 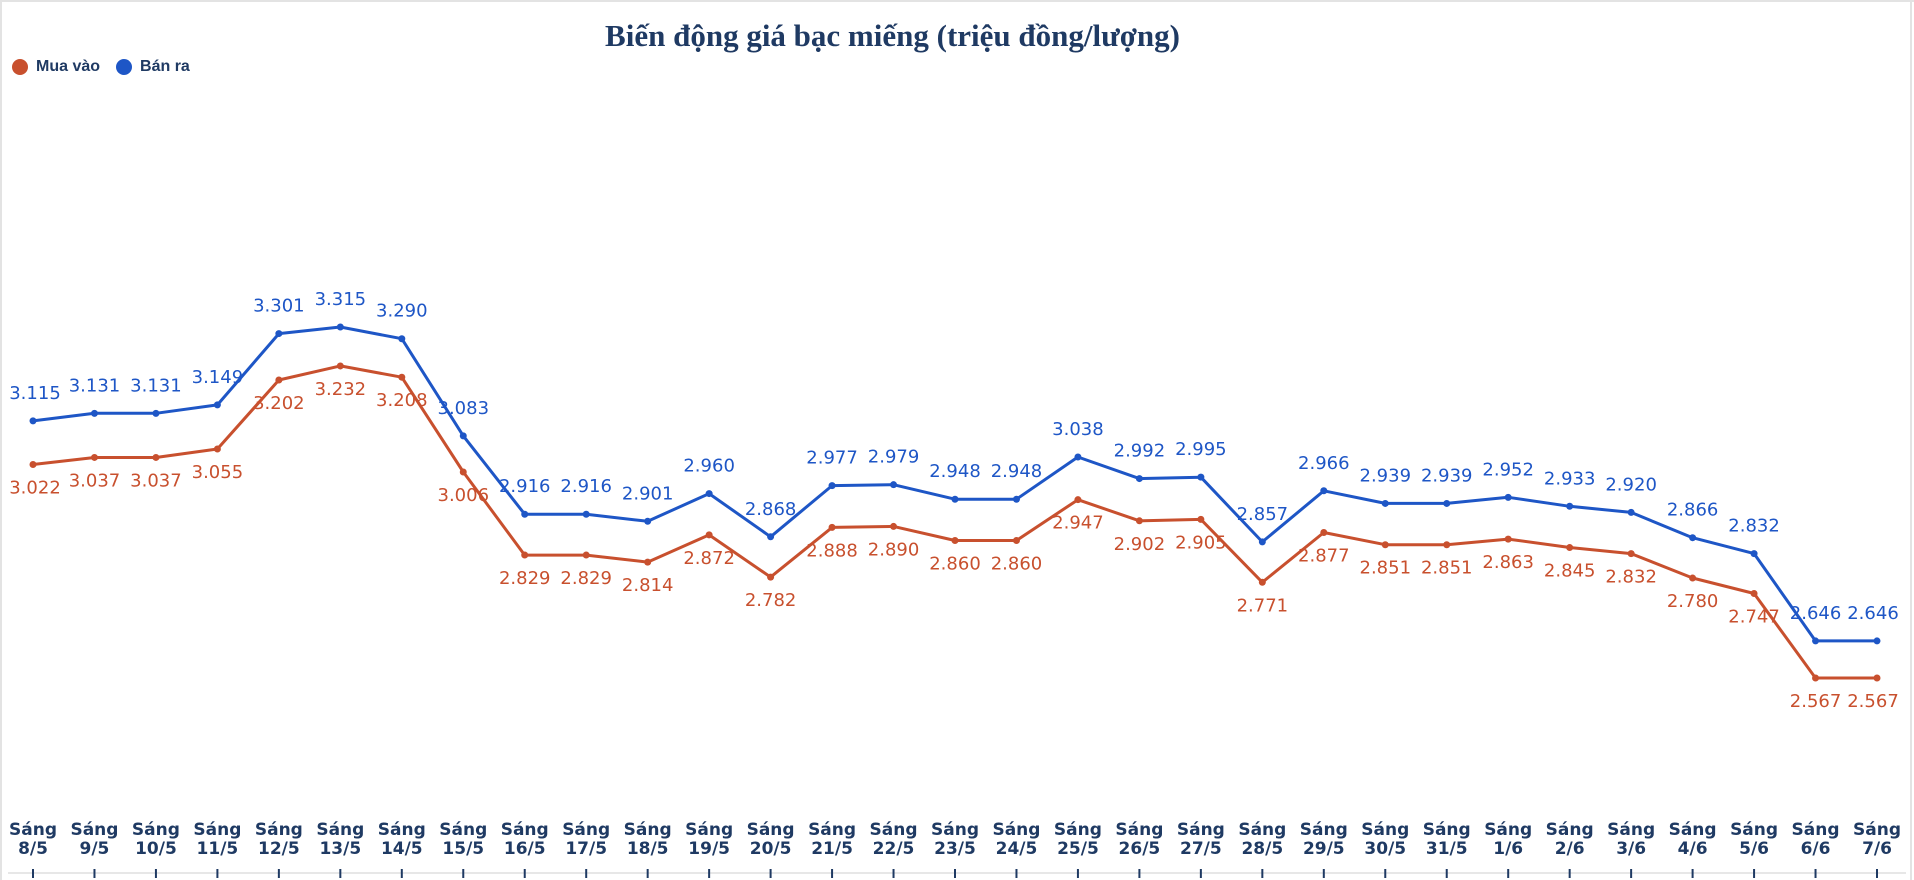 I want to click on data-label: 2.832, so click(x=1754, y=526).